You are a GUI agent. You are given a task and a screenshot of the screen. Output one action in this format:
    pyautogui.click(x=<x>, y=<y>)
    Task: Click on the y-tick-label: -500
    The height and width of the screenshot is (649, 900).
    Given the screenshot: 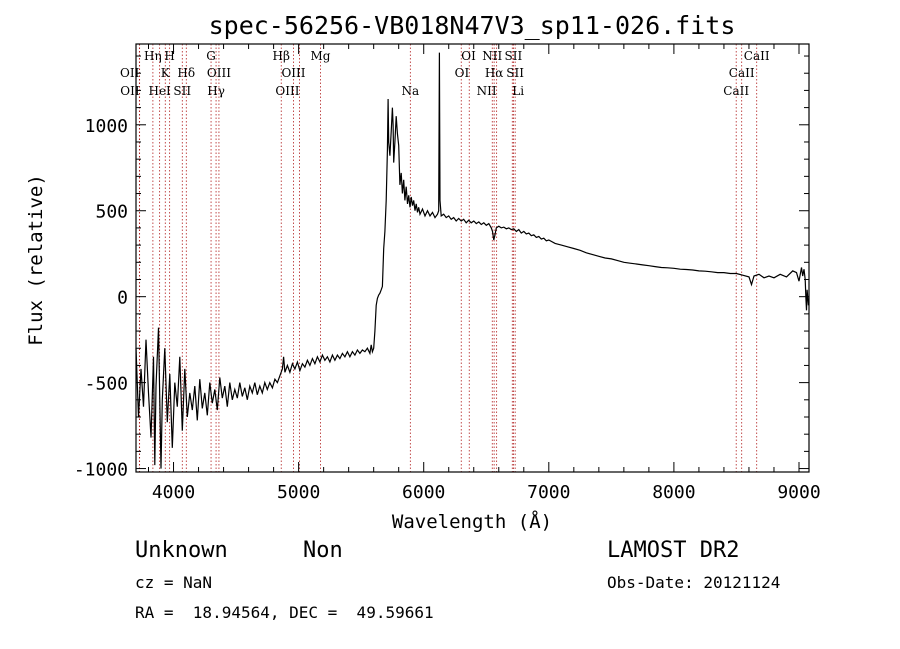 What is the action you would take?
    pyautogui.click(x=106, y=384)
    